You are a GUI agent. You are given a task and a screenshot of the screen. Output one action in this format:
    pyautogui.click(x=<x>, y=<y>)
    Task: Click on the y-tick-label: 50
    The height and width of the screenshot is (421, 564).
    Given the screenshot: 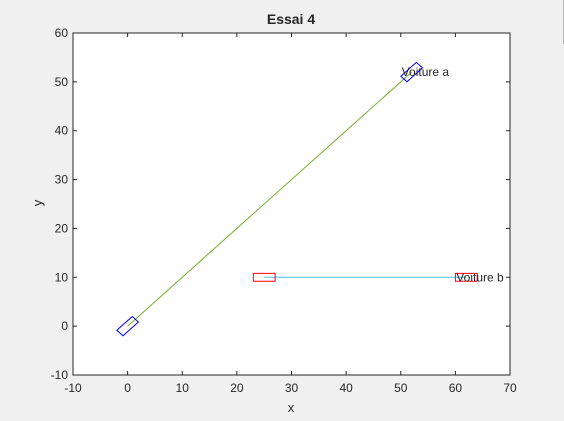 What is the action you would take?
    pyautogui.click(x=62, y=82)
    